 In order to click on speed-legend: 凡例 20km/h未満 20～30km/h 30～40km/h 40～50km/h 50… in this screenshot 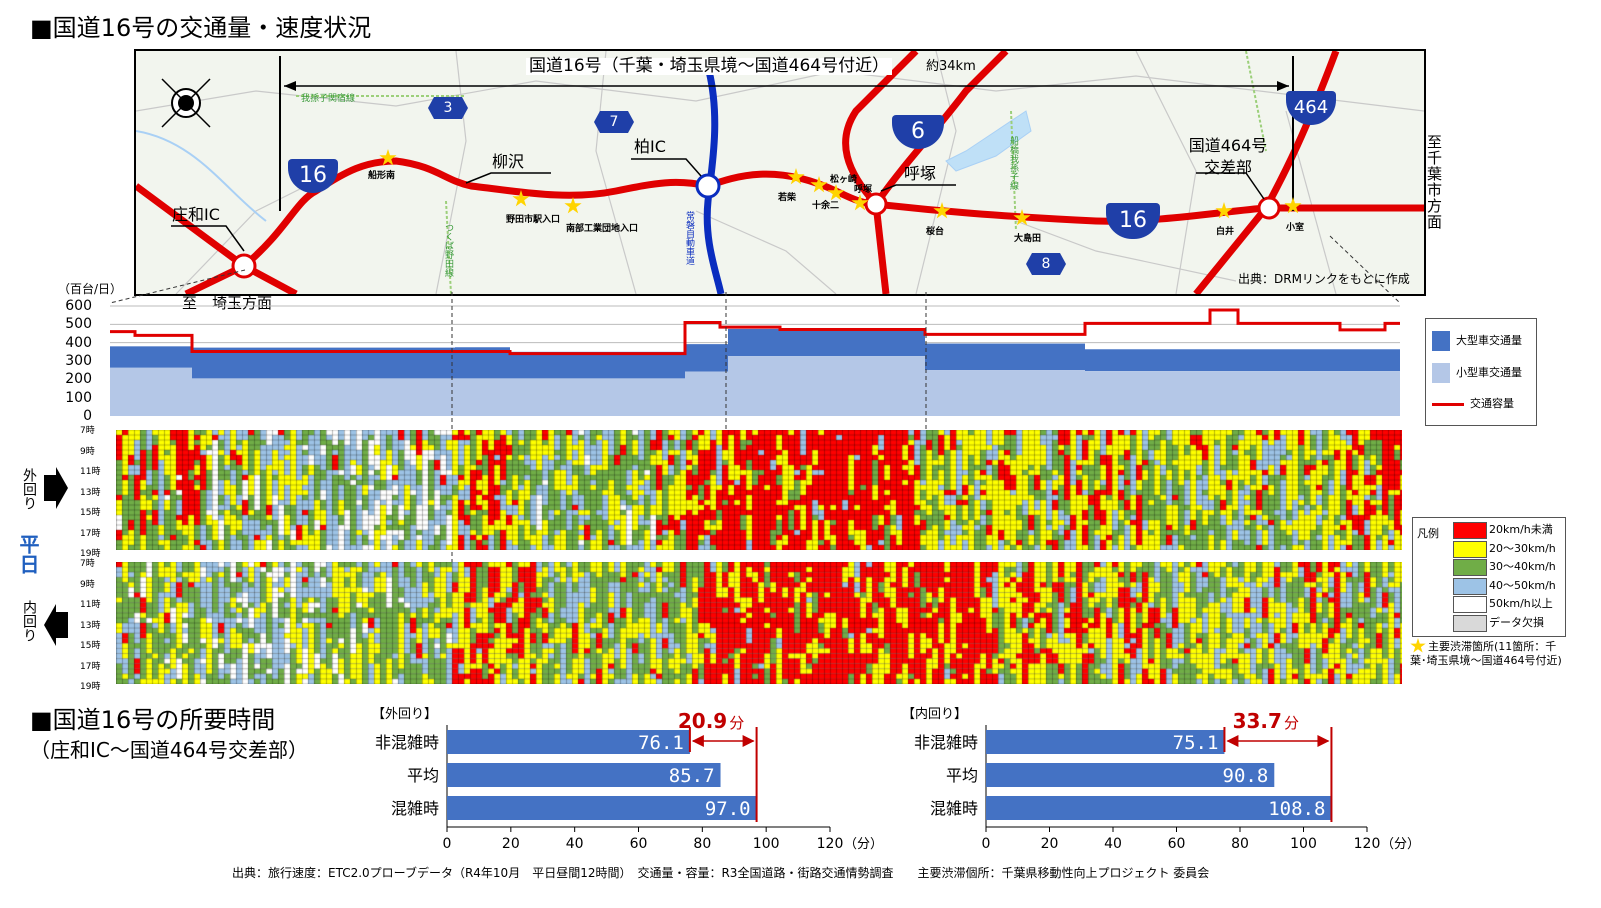, I will do `click(1489, 577)`.